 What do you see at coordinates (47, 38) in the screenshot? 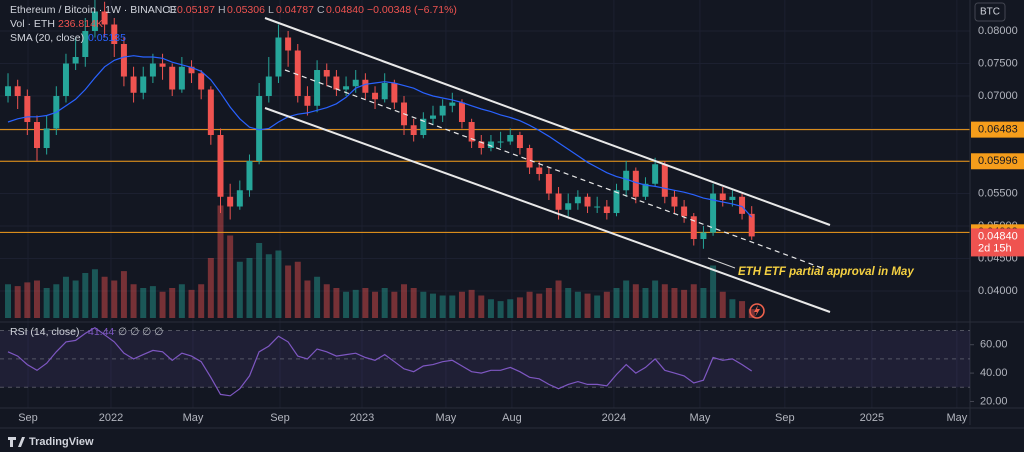
I see `sma-legend: SMA (20, close)` at bounding box center [47, 38].